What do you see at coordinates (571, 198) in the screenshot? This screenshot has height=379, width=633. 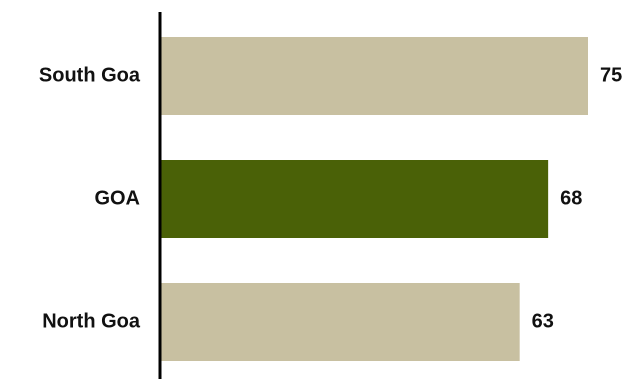 I see `value-label: 68` at bounding box center [571, 198].